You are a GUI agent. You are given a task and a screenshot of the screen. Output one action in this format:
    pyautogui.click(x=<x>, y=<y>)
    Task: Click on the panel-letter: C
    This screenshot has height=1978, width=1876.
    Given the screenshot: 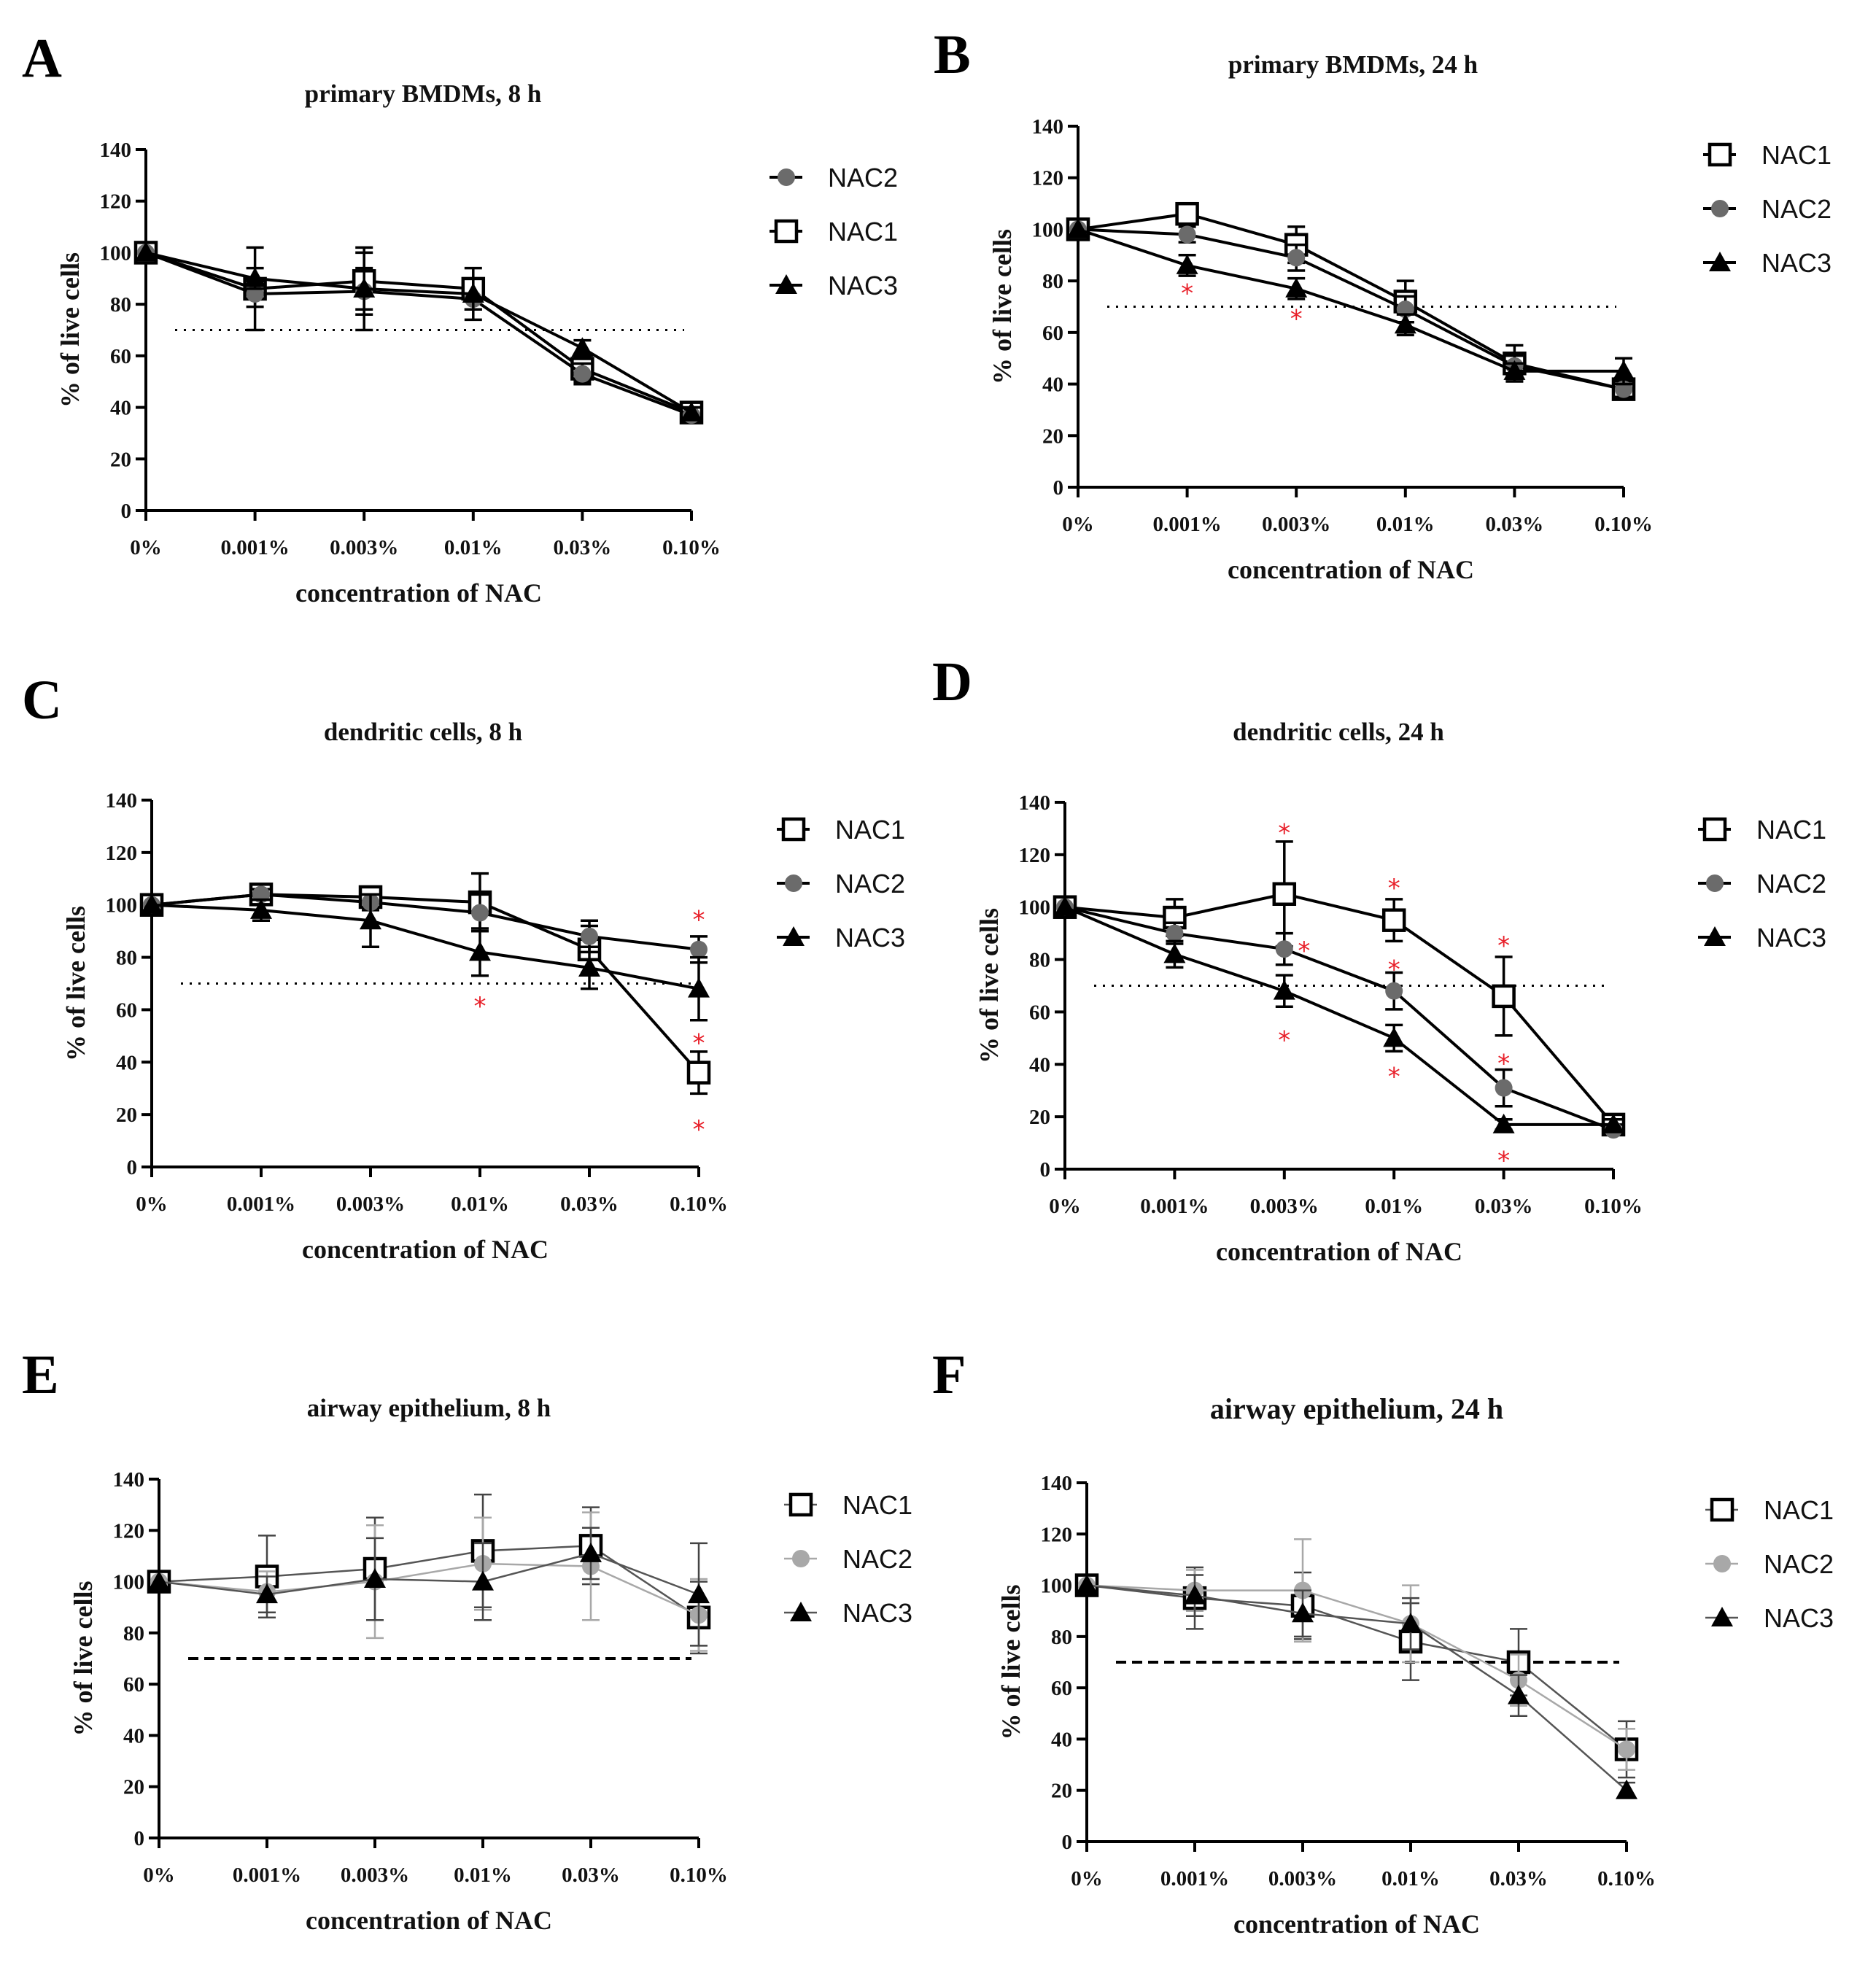 What is the action you would take?
    pyautogui.click(x=42, y=701)
    